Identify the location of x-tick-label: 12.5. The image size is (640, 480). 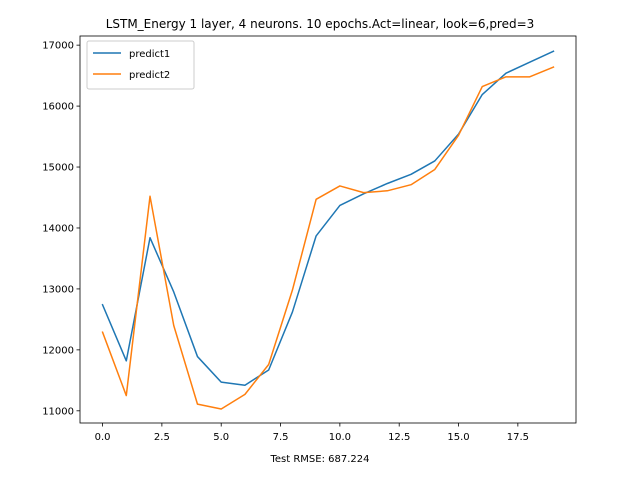
(399, 437).